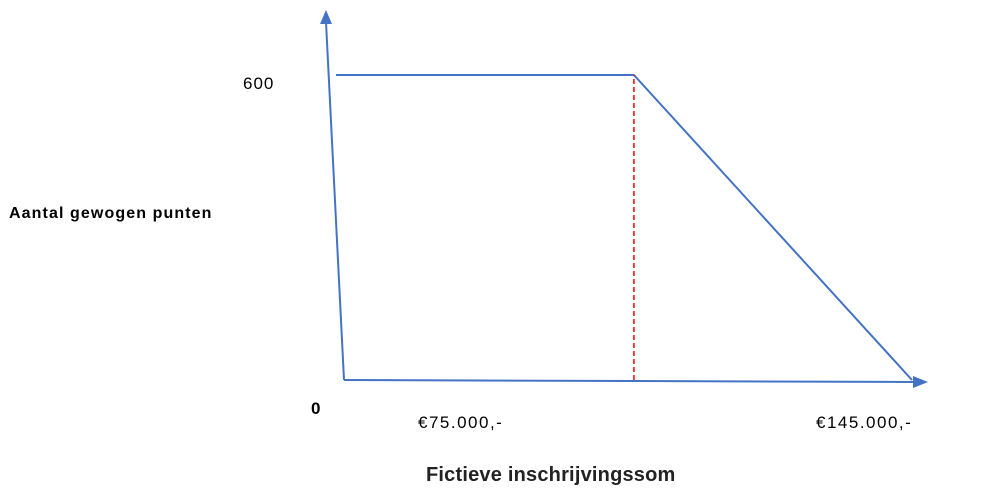 This screenshot has width=984, height=494. What do you see at coordinates (920, 382) in the screenshot?
I see `x-axis-arrowhead` at bounding box center [920, 382].